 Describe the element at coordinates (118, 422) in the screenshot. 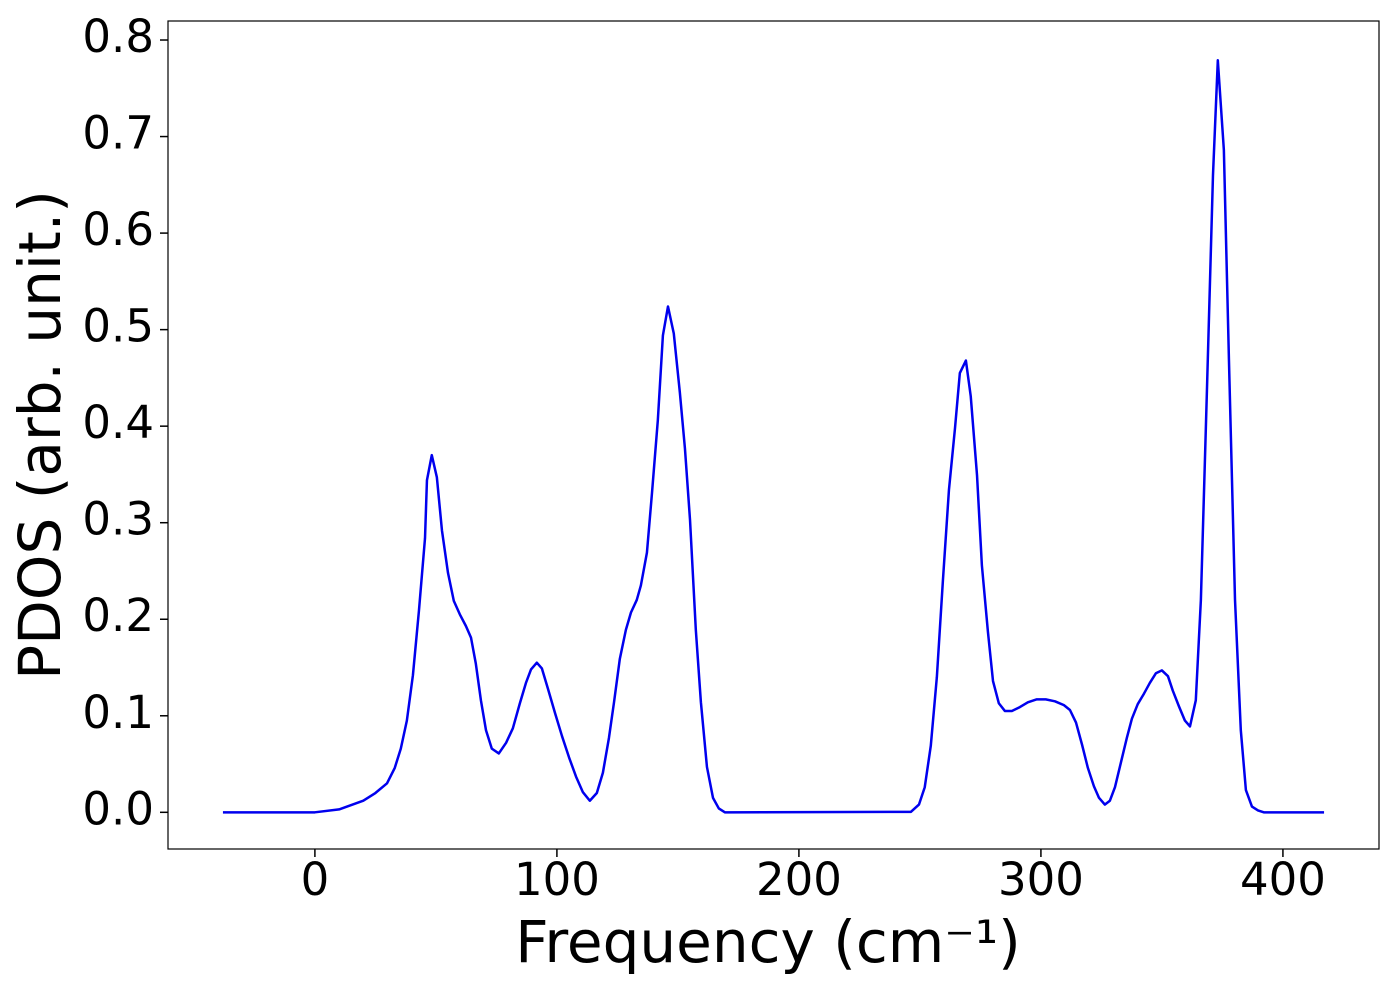

I see `y-tick-label: 0.4` at that location.